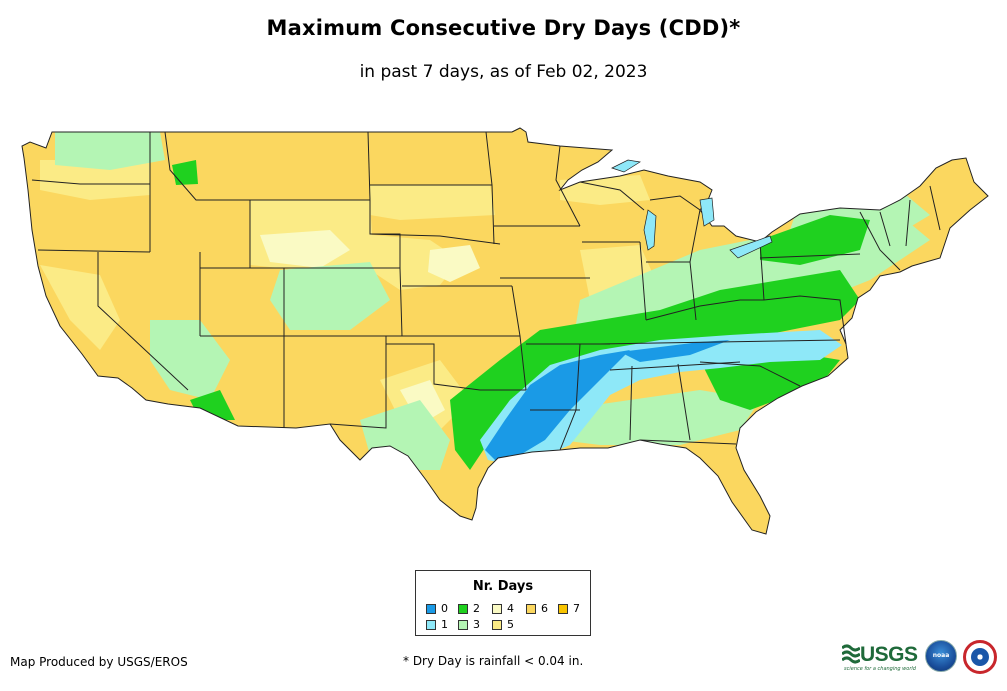  I want to click on zone-4-wyoming, so click(305, 249).